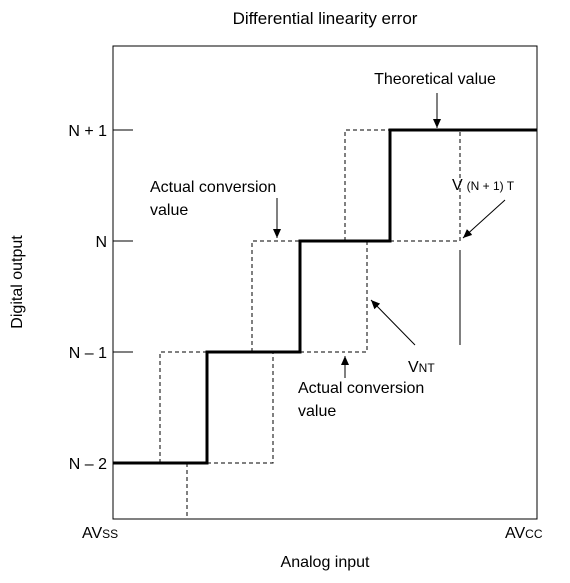 The height and width of the screenshot is (583, 570). What do you see at coordinates (88, 353) in the screenshot?
I see `level-label: N – 1` at bounding box center [88, 353].